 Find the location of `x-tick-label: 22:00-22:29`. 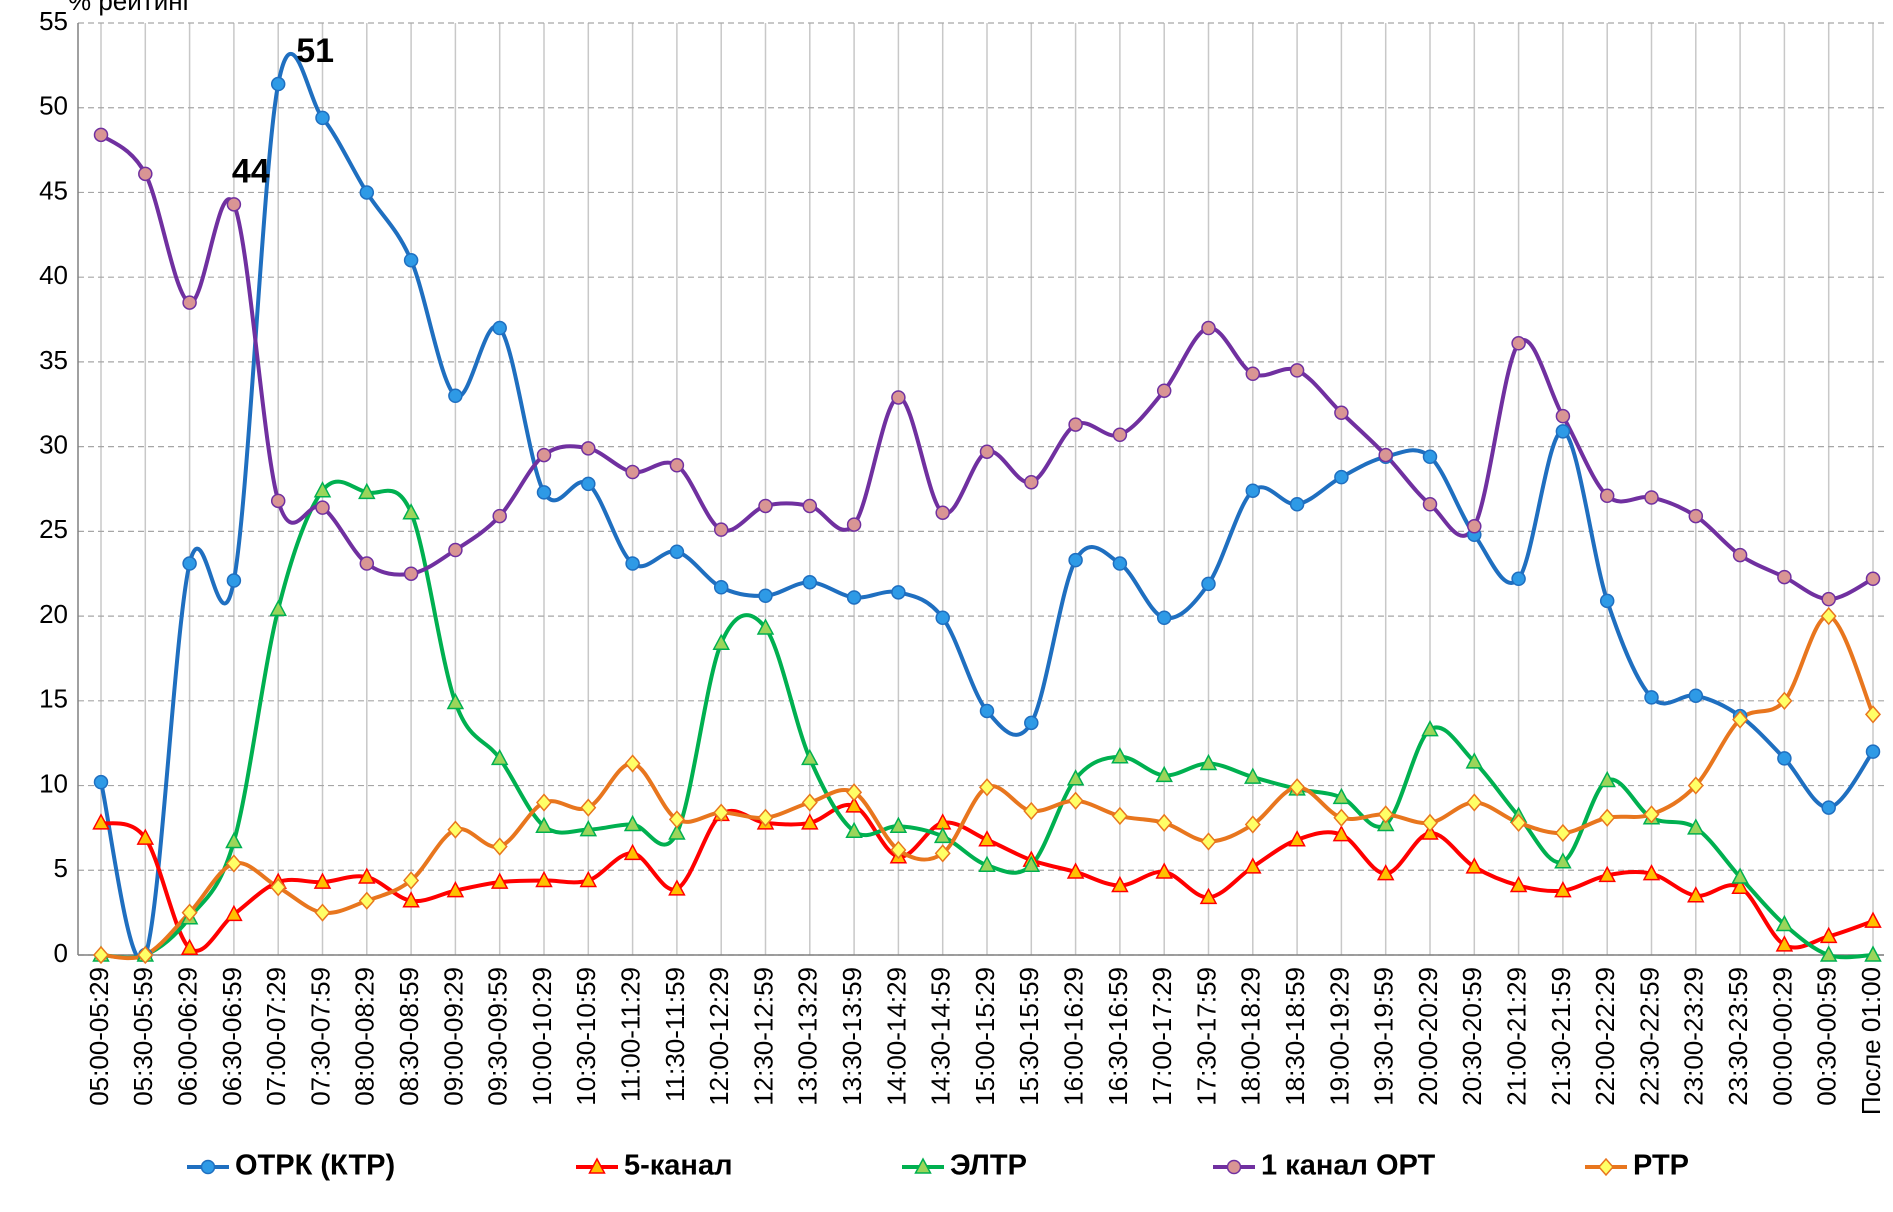

x-tick-label: 22:00-22:29 is located at coordinates (1605, 1036).